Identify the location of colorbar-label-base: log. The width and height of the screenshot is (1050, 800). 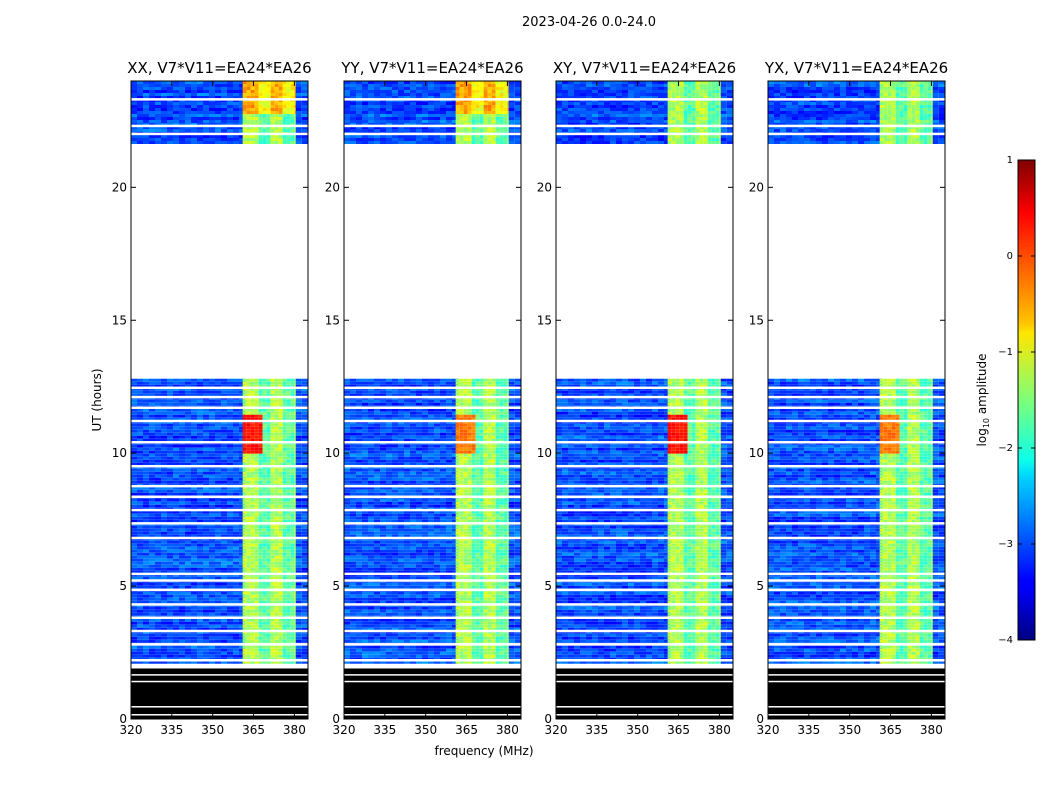
(982, 437).